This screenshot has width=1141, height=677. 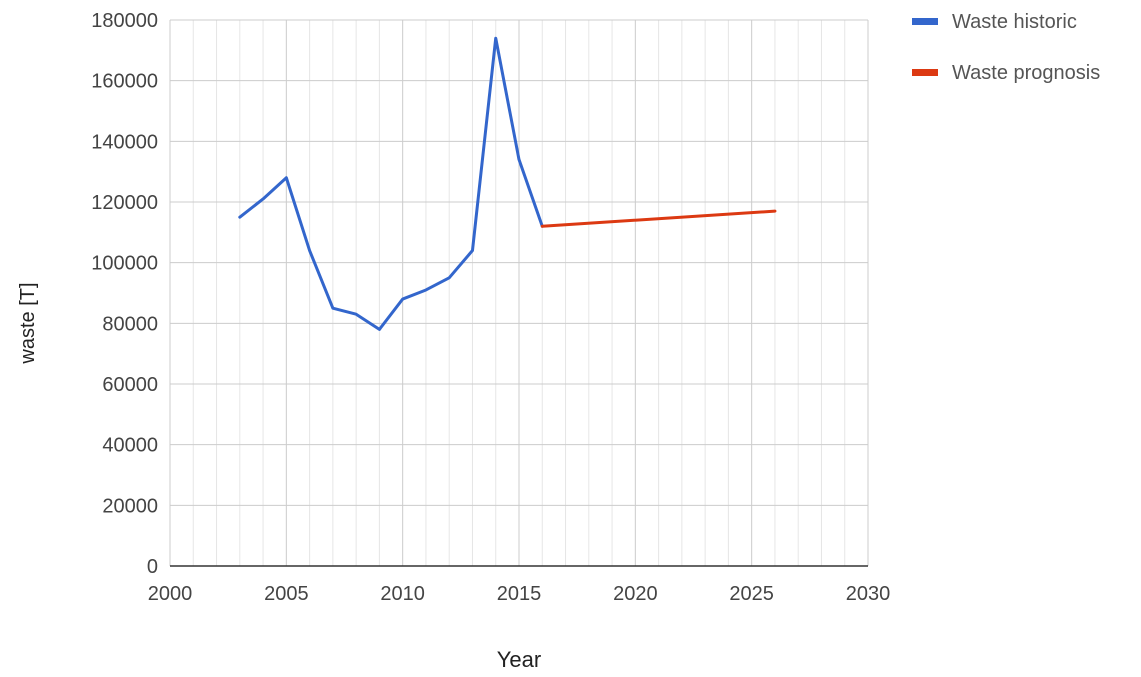 What do you see at coordinates (391, 183) in the screenshot?
I see `series-line-historic` at bounding box center [391, 183].